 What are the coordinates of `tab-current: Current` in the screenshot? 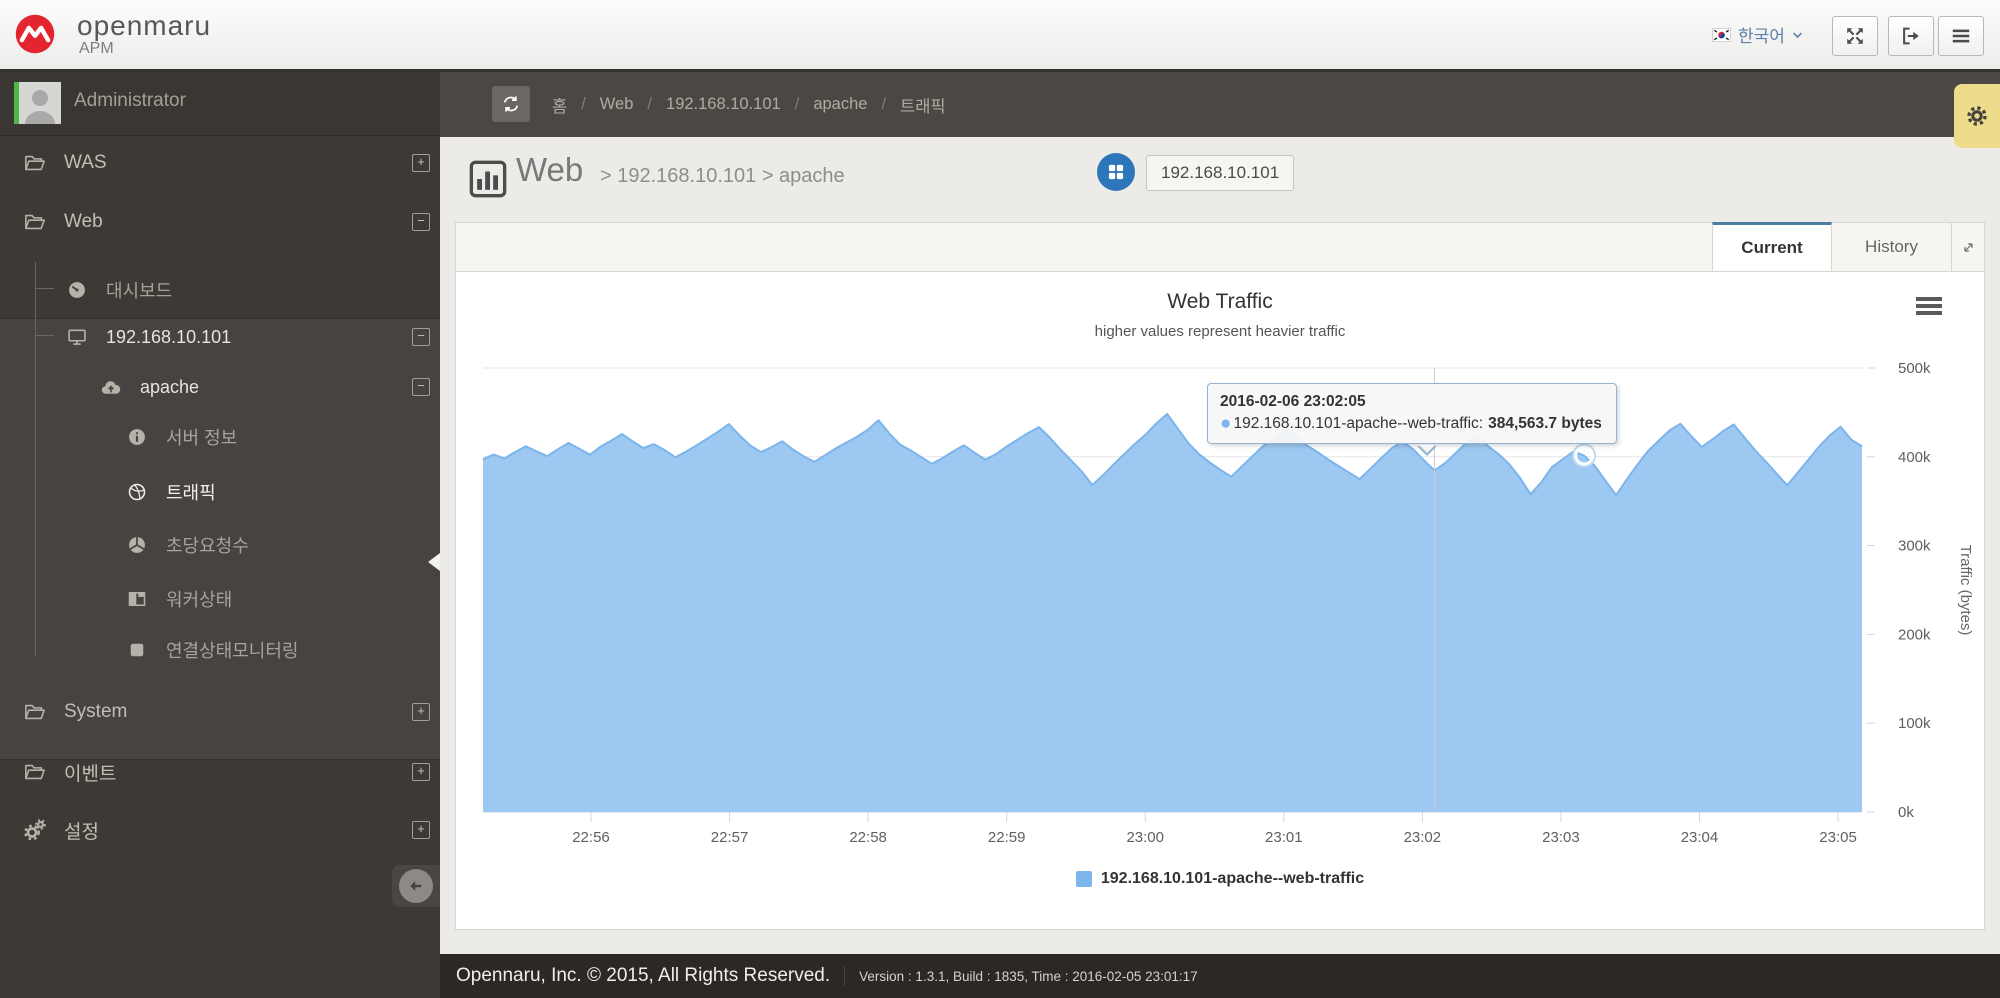 It's located at (1772, 246).